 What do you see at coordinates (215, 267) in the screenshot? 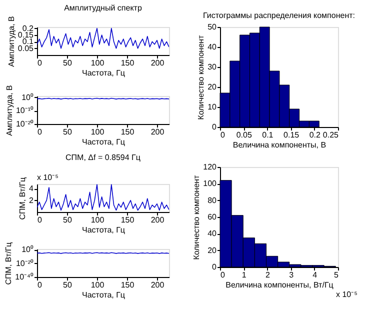
I see `y-tick-label: 0` at bounding box center [215, 267].